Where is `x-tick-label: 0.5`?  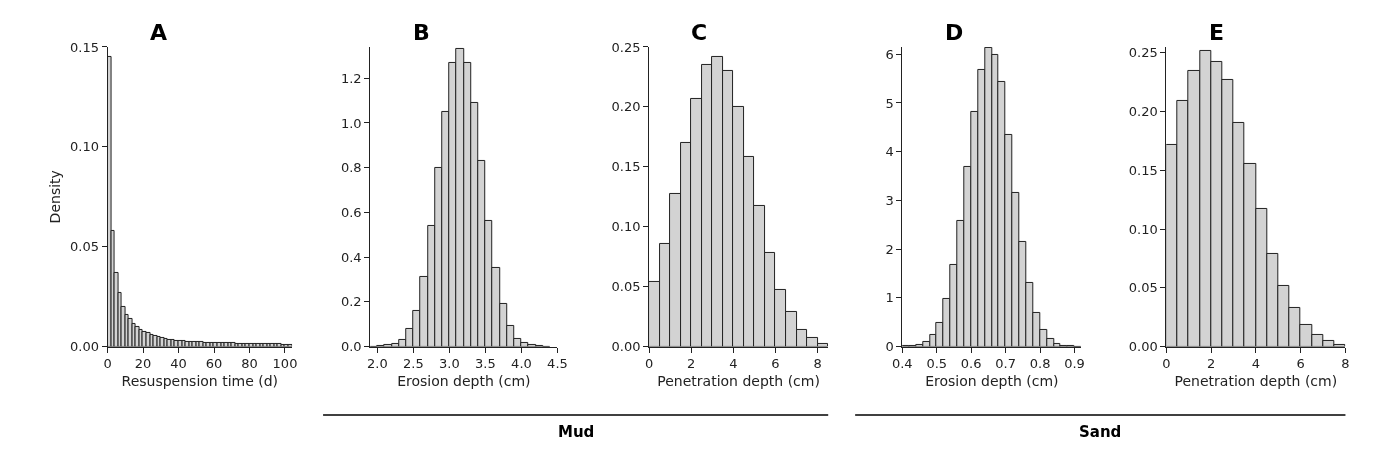 x-tick-label: 0.5 is located at coordinates (937, 364).